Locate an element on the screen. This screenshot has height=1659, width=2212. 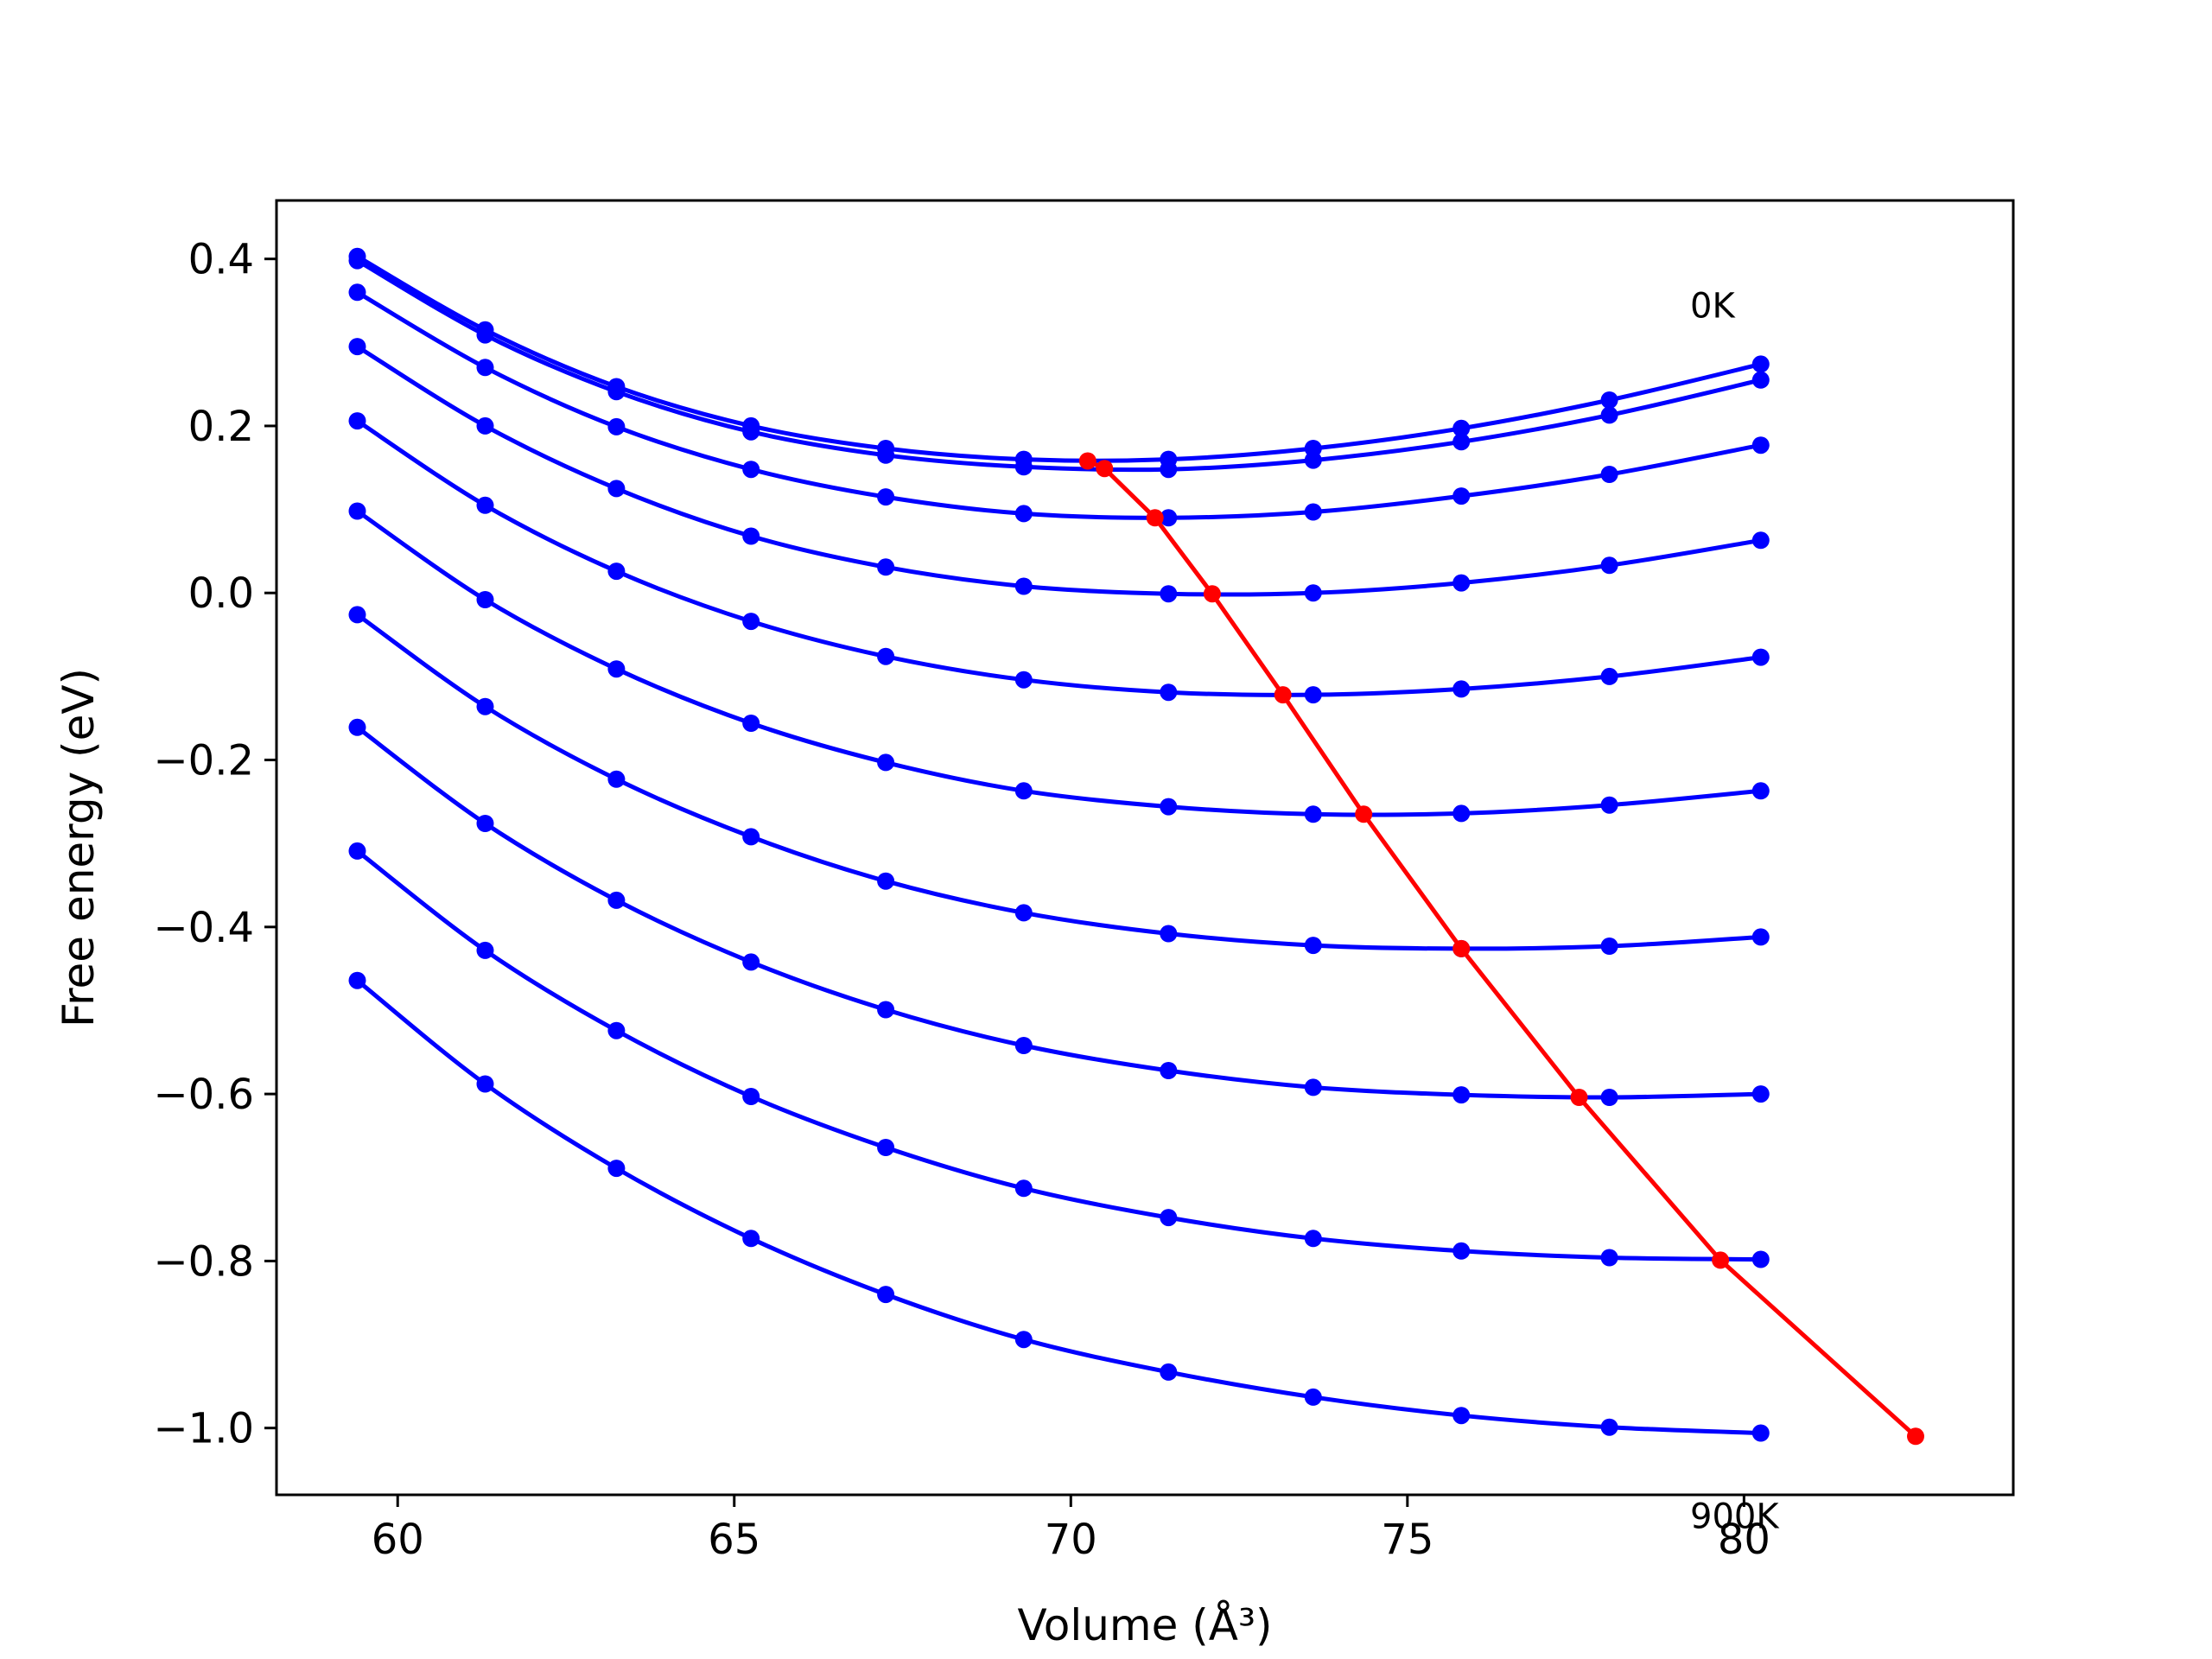
x-tick-label-0: 60 is located at coordinates (398, 1540).